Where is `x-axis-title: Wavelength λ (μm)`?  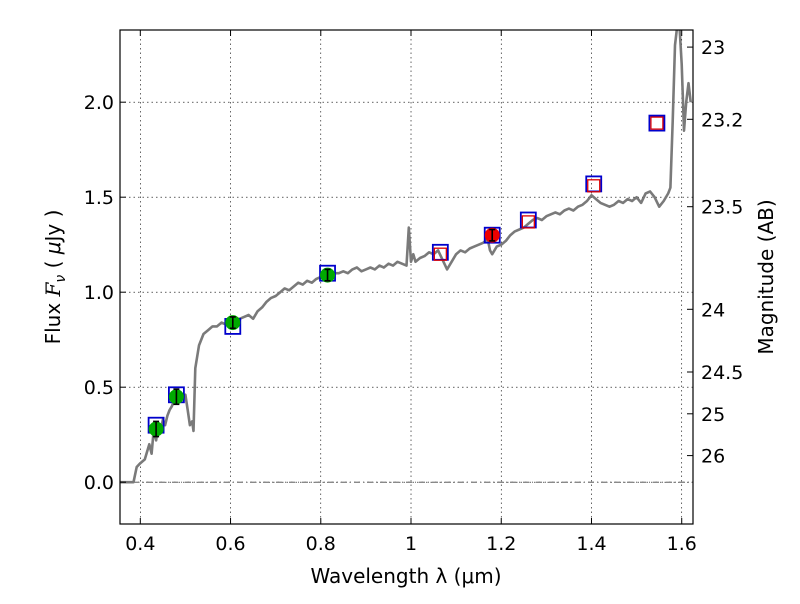 x-axis-title: Wavelength λ (μm) is located at coordinates (405, 576).